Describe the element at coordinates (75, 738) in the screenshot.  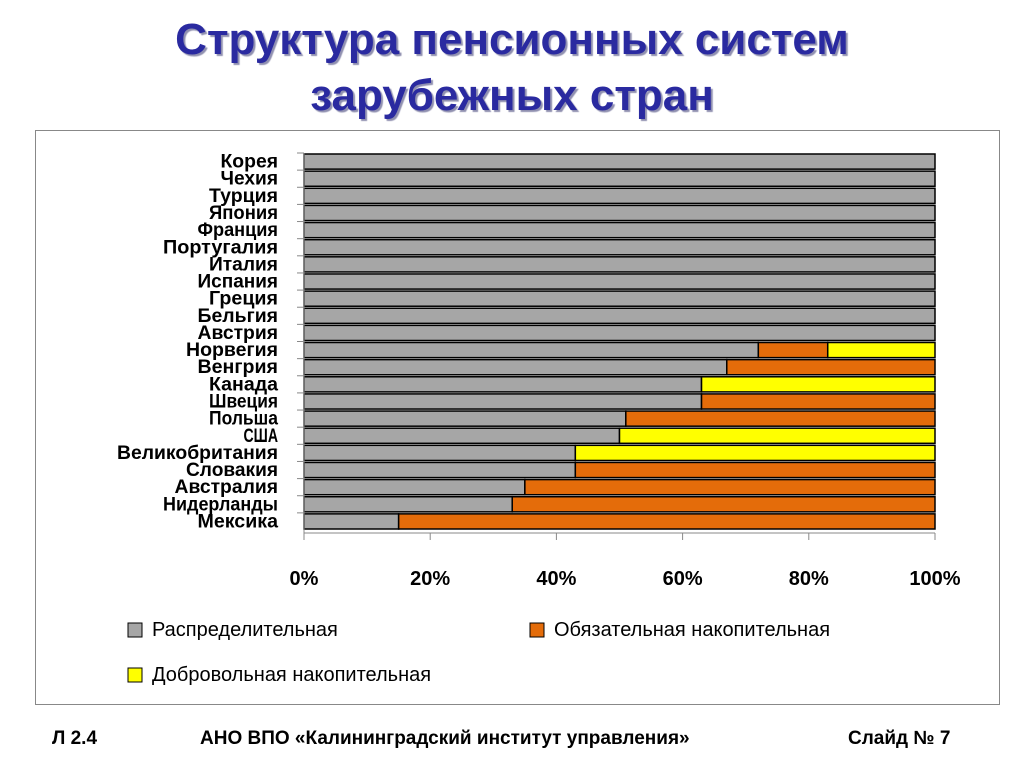
I see `footer-lecture: Л 2.4` at that location.